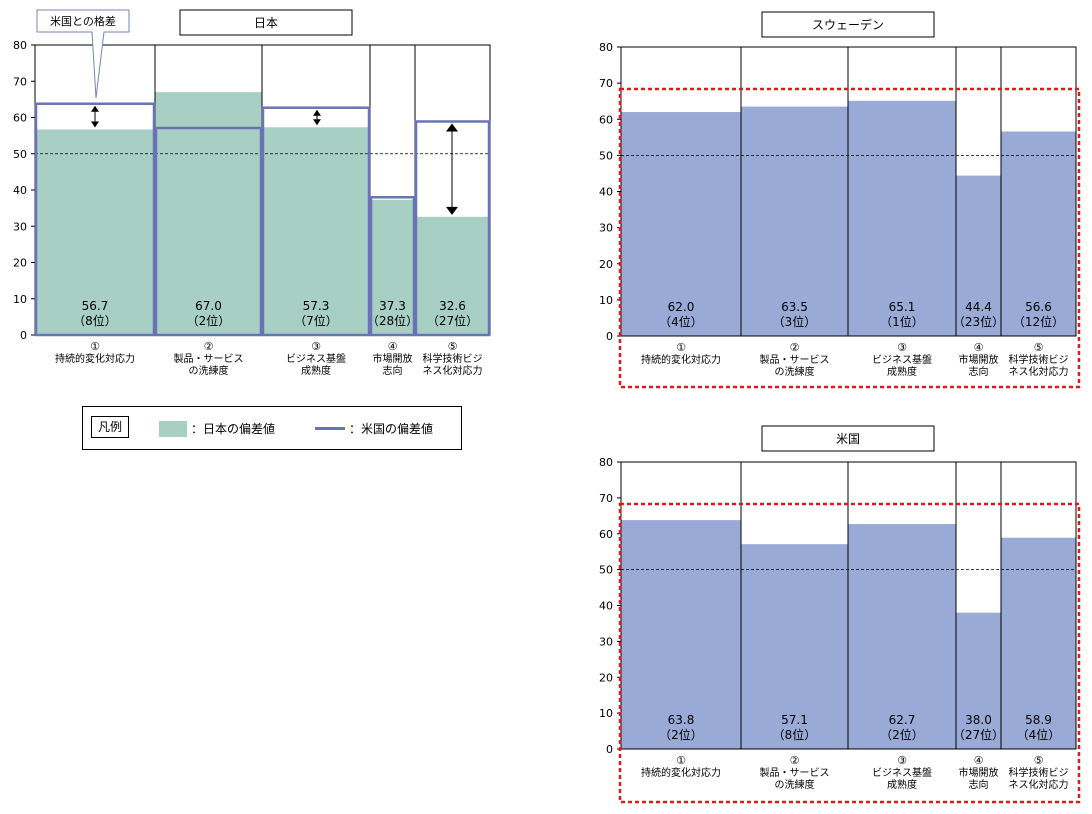 This screenshot has height=814, width=1092. Describe the element at coordinates (606, 47) in the screenshot. I see `y-tick-label: 80` at that location.